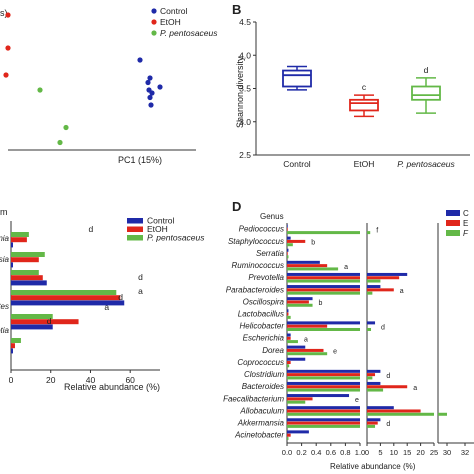 This screenshot has height=474, width=474. I want to click on panel-d-category-1: Staphylococcus, so click(256, 241).